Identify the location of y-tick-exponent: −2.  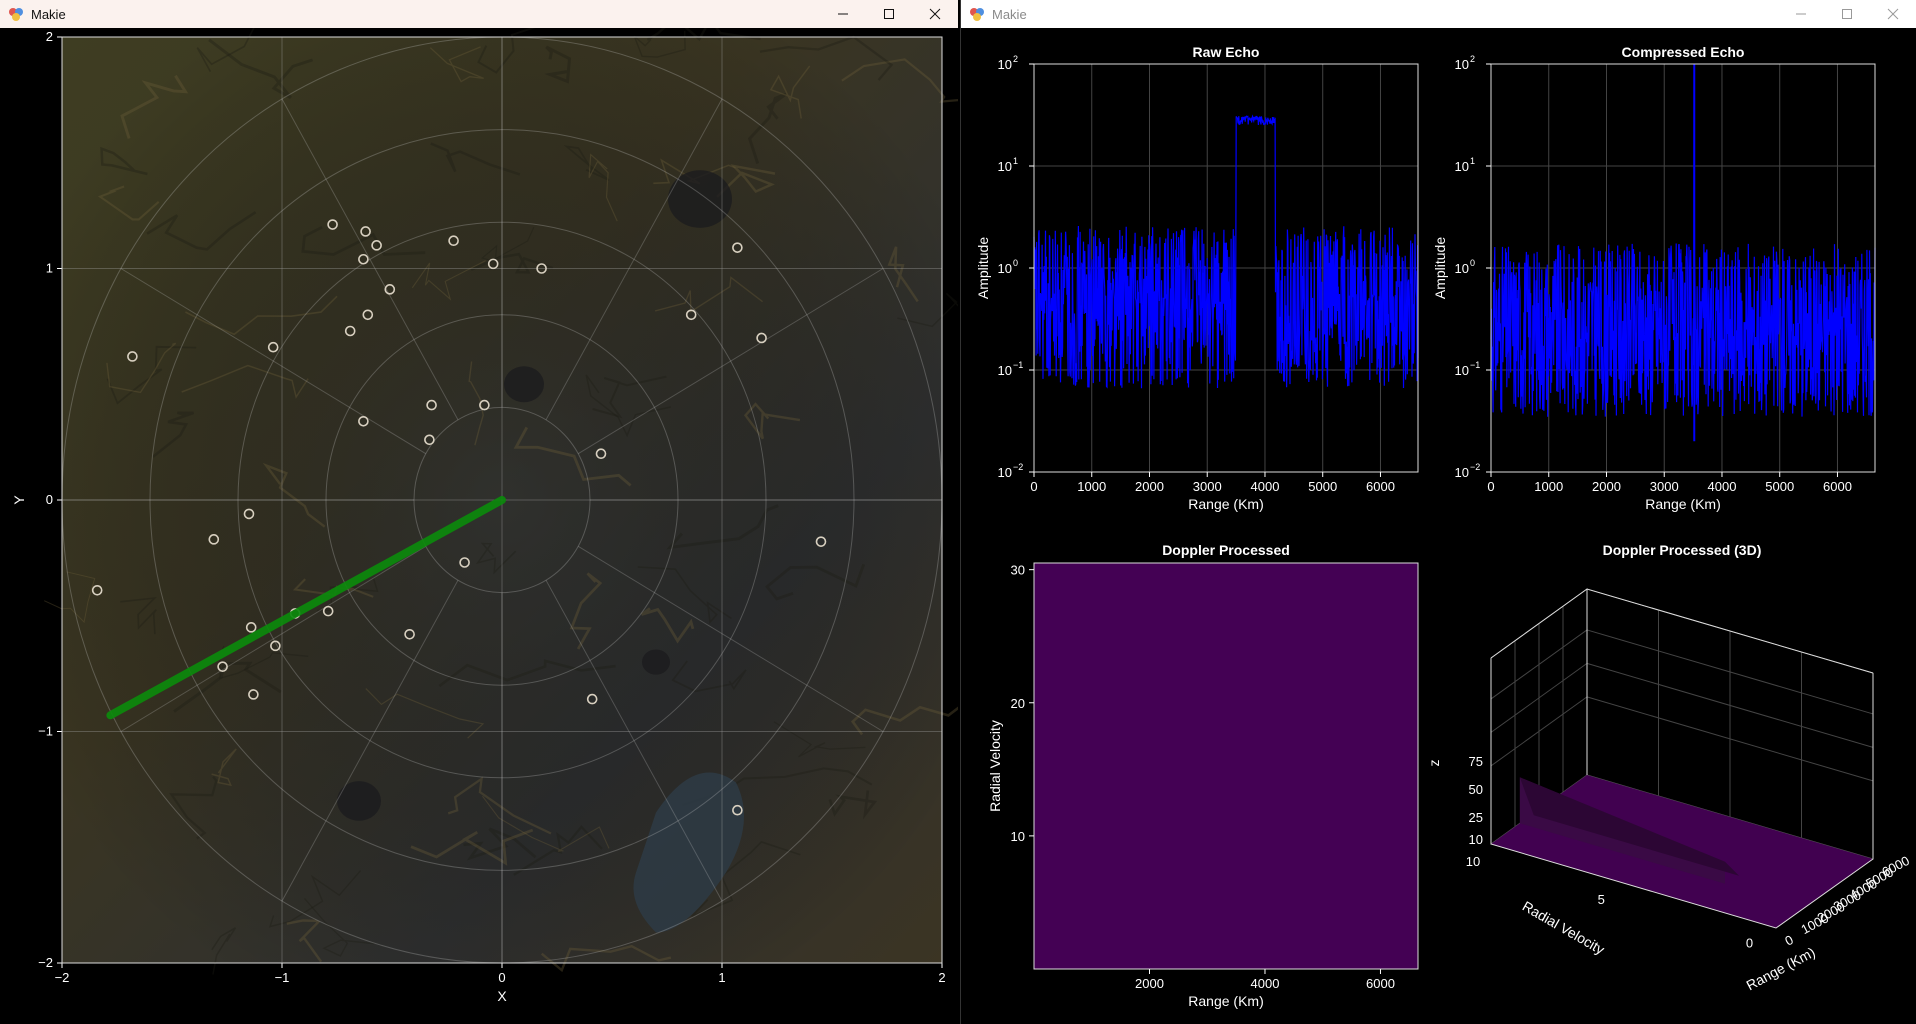
(1018, 467).